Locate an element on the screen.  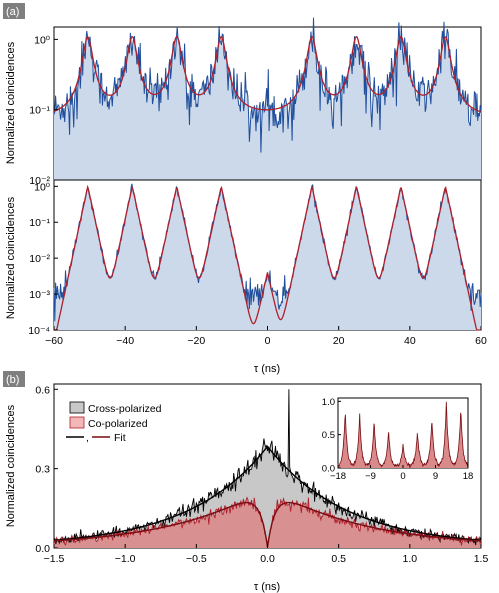
b-xtick-label: −0.5 is located at coordinates (196, 559).